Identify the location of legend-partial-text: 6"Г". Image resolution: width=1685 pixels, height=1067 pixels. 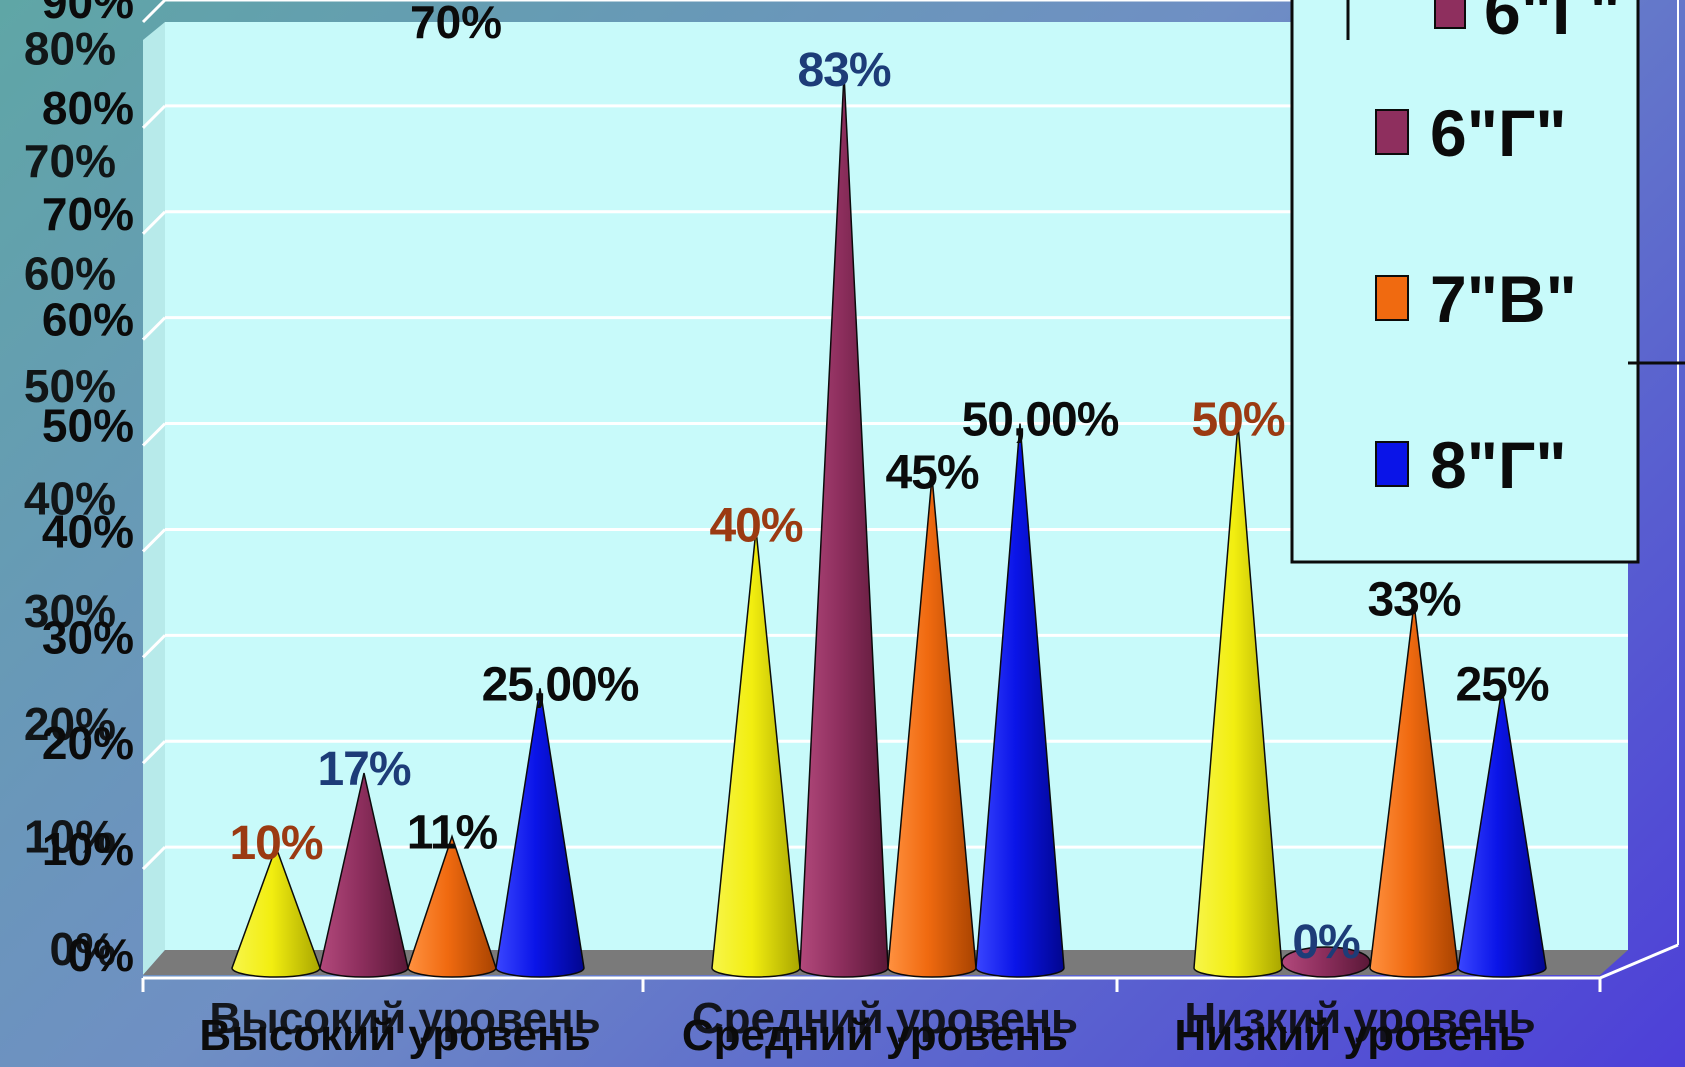
(1552, 24).